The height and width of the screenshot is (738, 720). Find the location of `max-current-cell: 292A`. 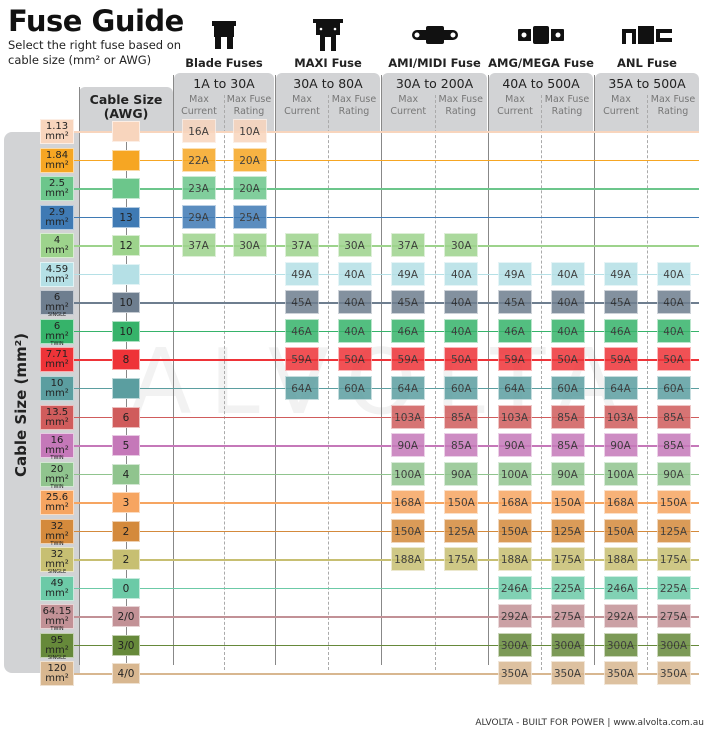

max-current-cell: 292A is located at coordinates (620, 616).